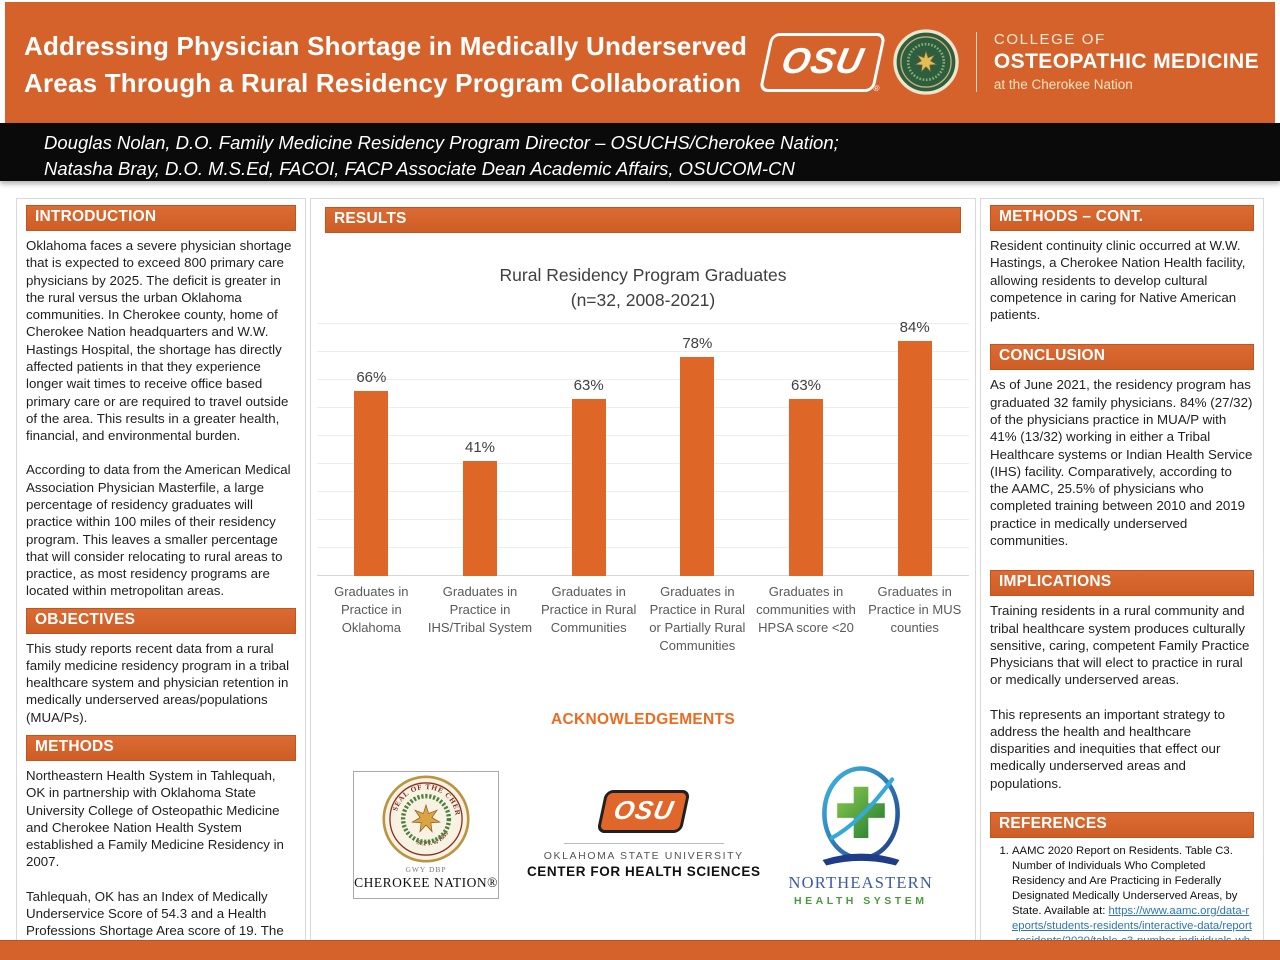 The height and width of the screenshot is (960, 1280). Describe the element at coordinates (161, 620) in the screenshot. I see `section-heading-objectives: OBJECTIVES` at that location.